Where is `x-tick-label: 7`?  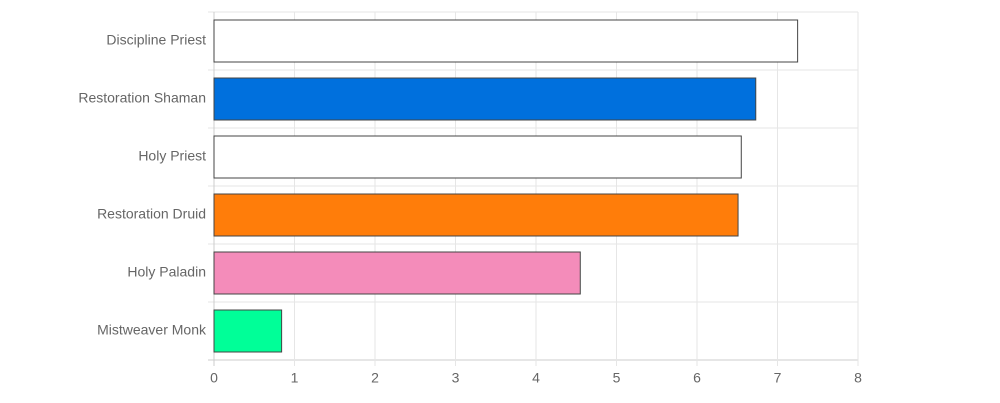 x-tick-label: 7 is located at coordinates (778, 378).